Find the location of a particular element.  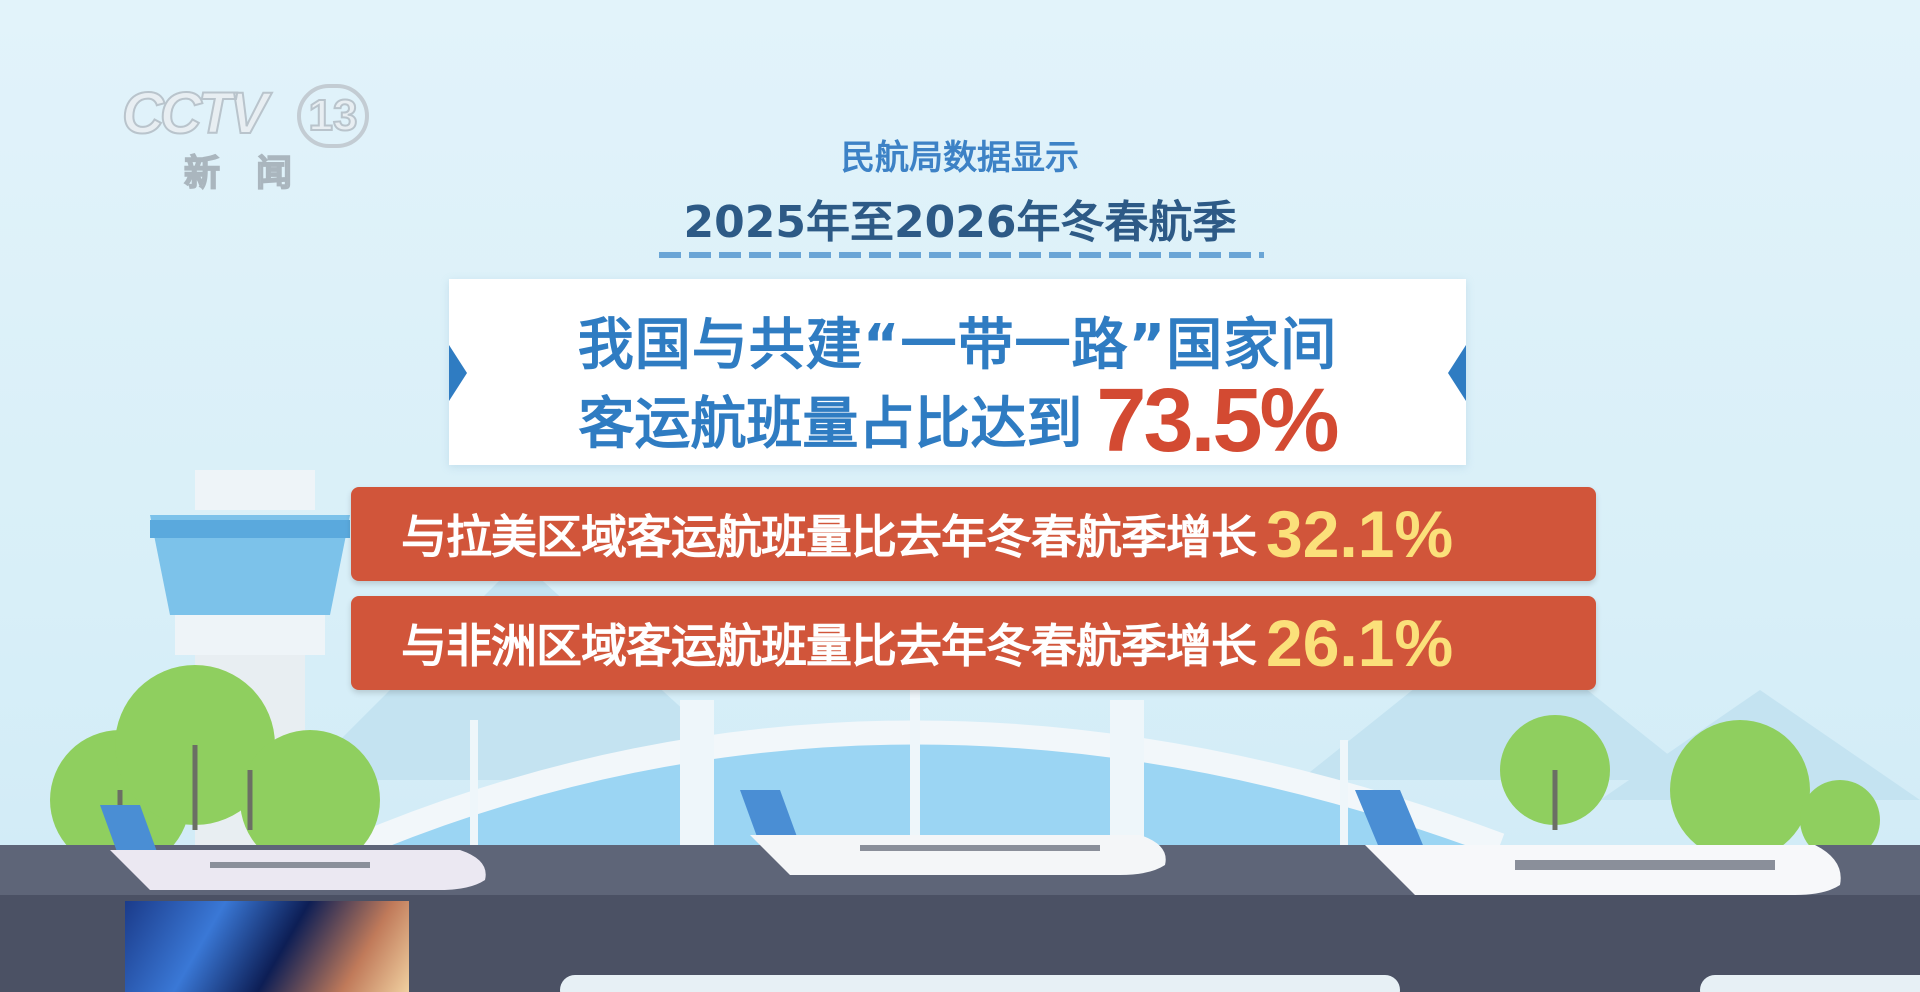

stat-bar-africa: 与非洲区域客运航班量比去年冬春航季增长 26.1% is located at coordinates (973, 643).